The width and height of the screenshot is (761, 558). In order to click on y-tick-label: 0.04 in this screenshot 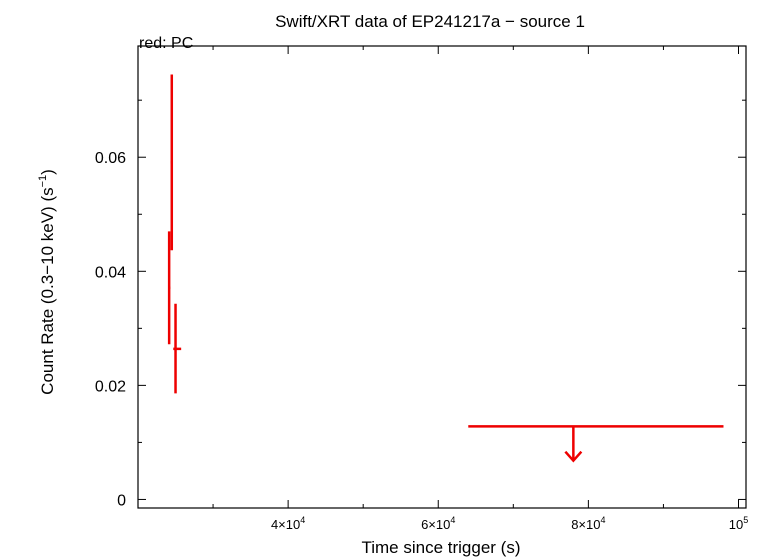, I will do `click(110, 272)`.